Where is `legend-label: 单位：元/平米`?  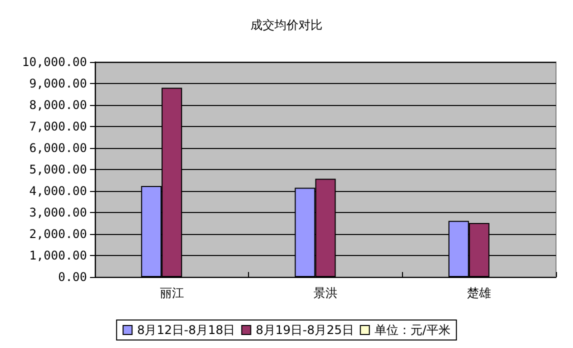 legend-label: 单位：元/平米 is located at coordinates (412, 330).